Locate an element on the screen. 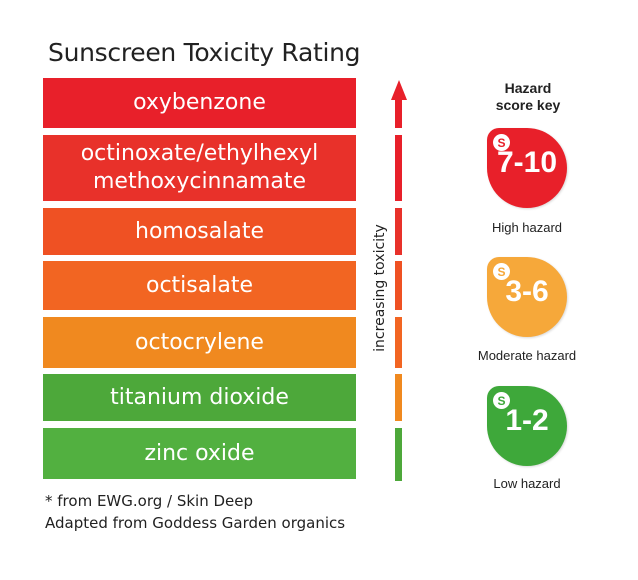 The height and width of the screenshot is (580, 638). hazard-label: High hazard is located at coordinates (527, 227).